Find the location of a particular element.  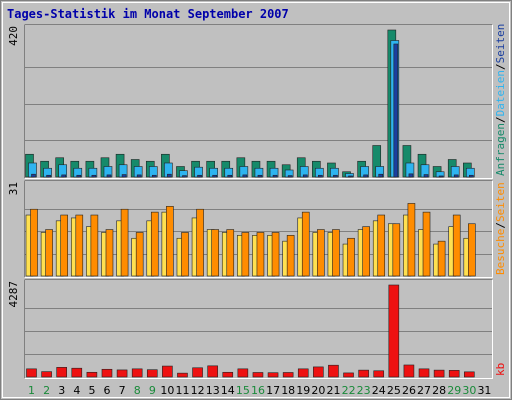

x-tick-label-day-12: 12 is located at coordinates (198, 390).